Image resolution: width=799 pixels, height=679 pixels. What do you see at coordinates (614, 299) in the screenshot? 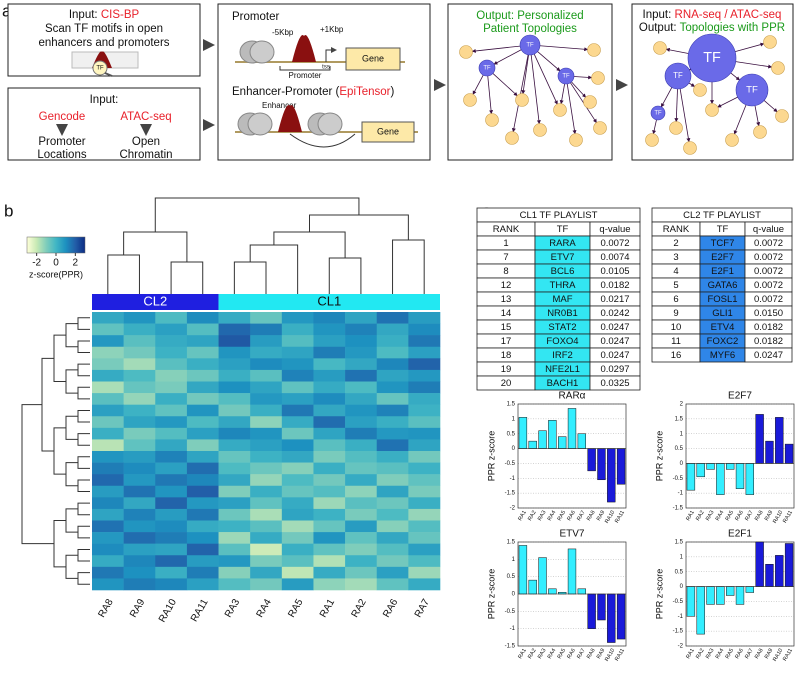
I see `table-text: 0.0217` at bounding box center [614, 299].